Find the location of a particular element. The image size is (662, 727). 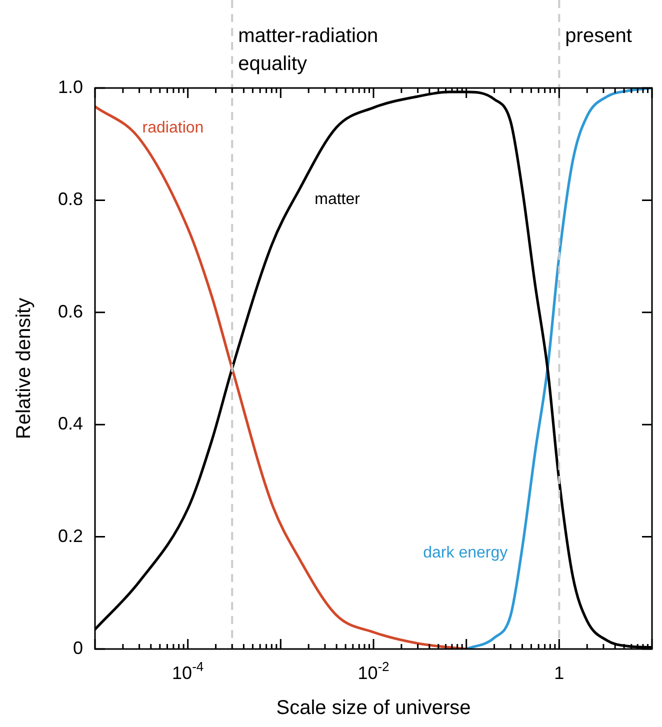

series-label: dark energy is located at coordinates (465, 553).